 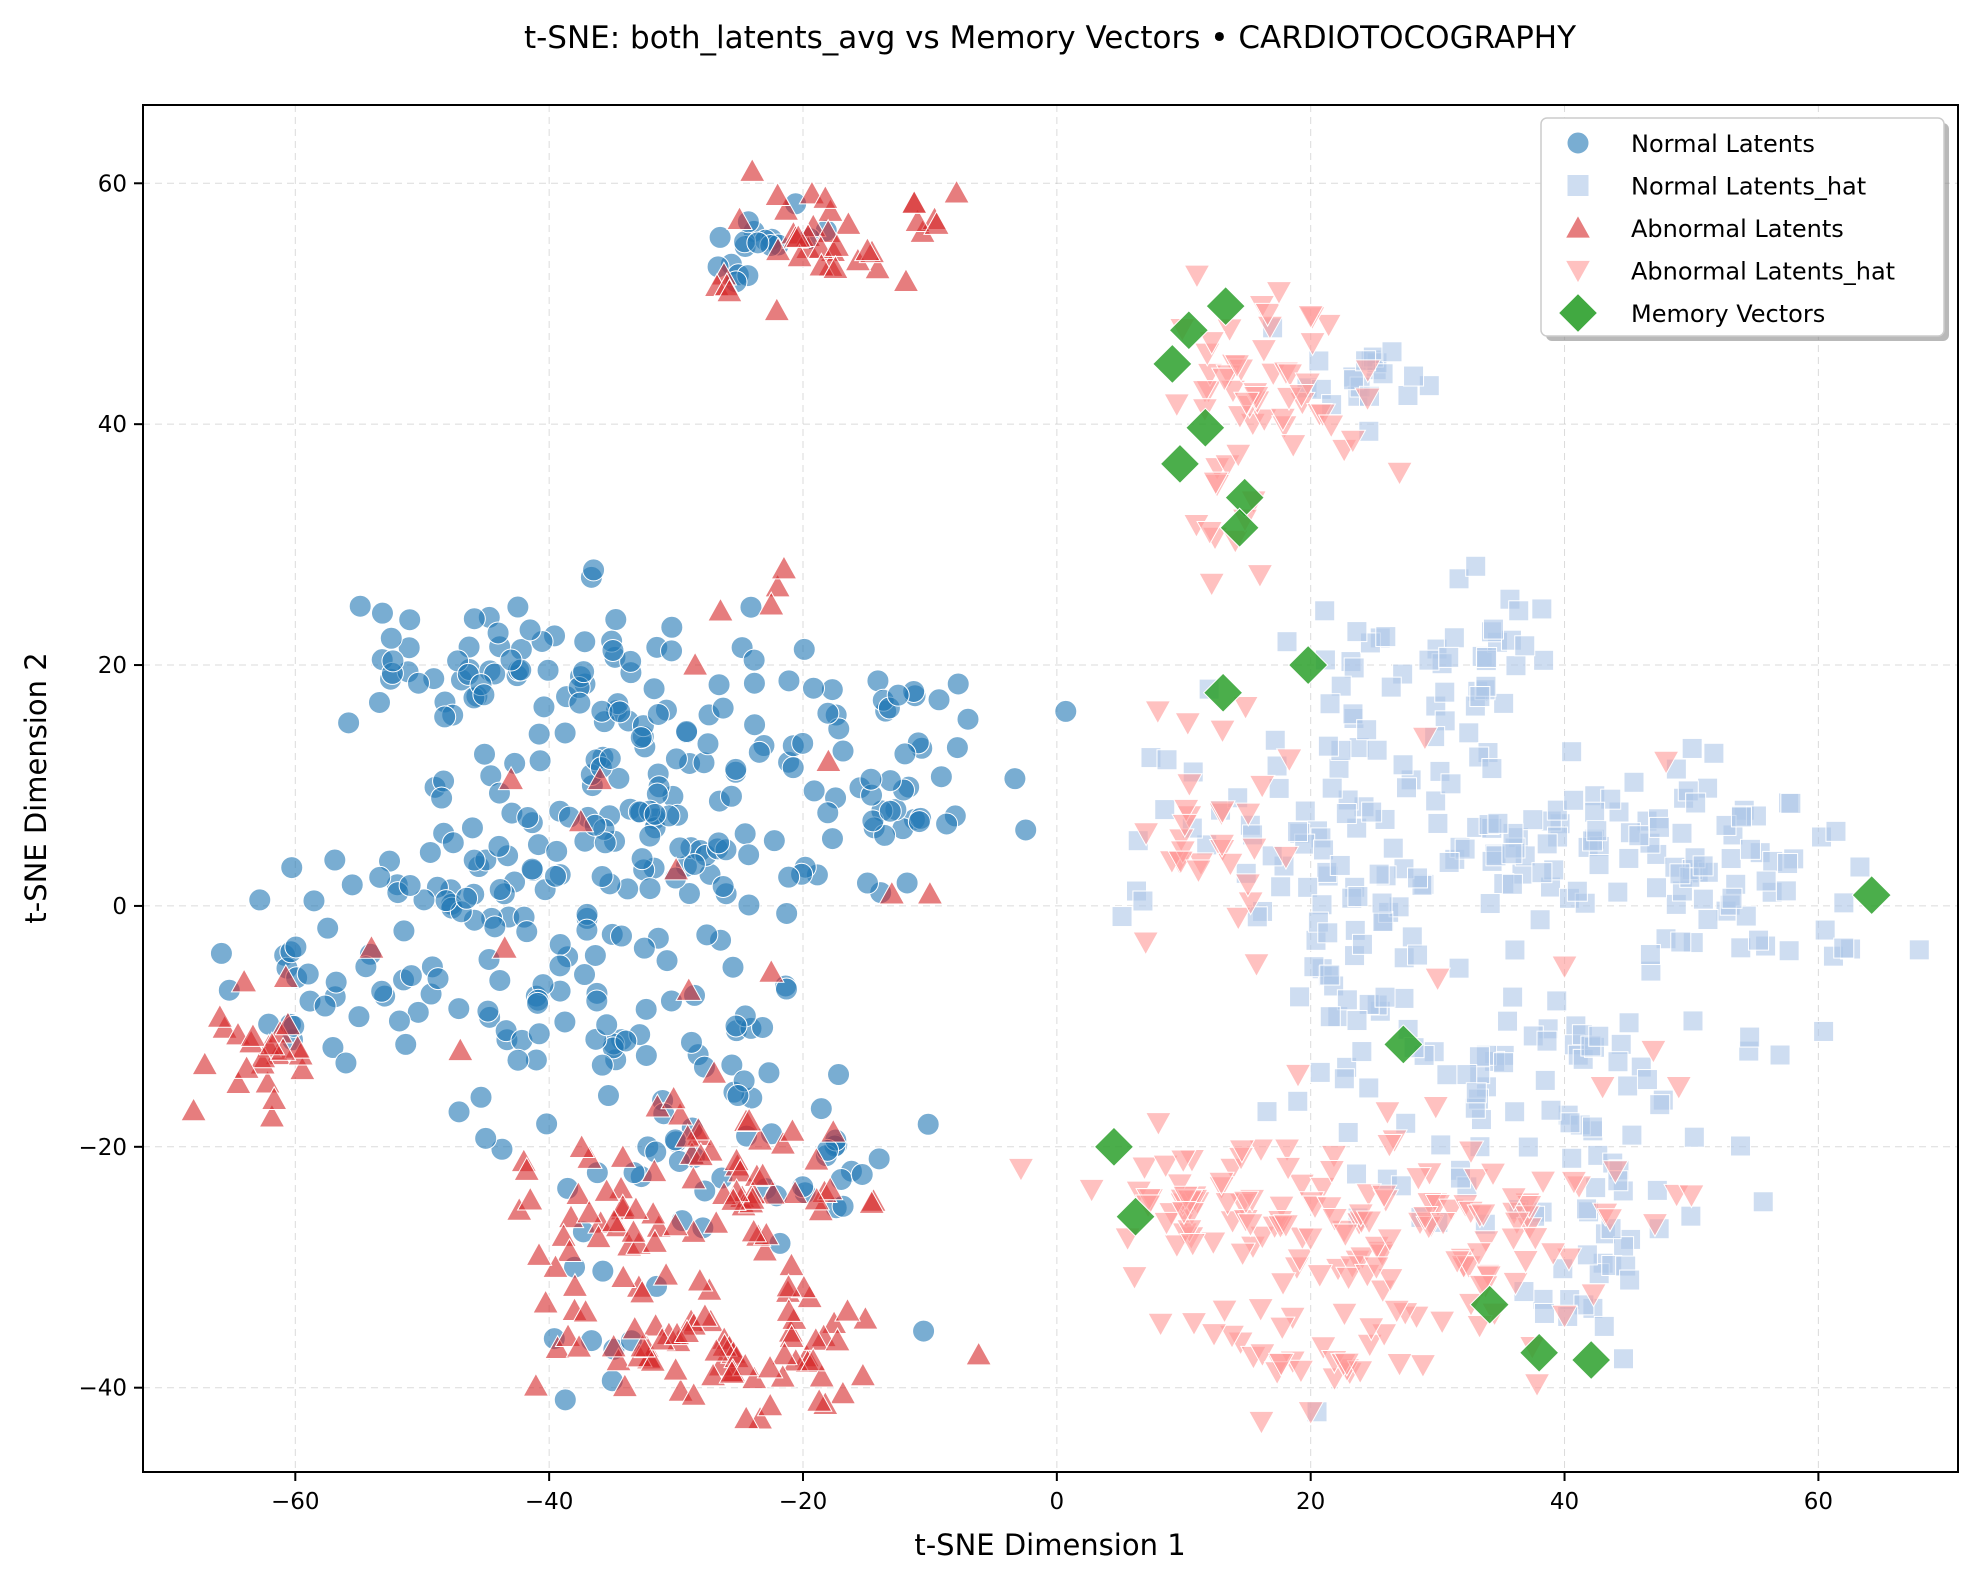 I want to click on x-tick-label: −20, so click(x=803, y=1502).